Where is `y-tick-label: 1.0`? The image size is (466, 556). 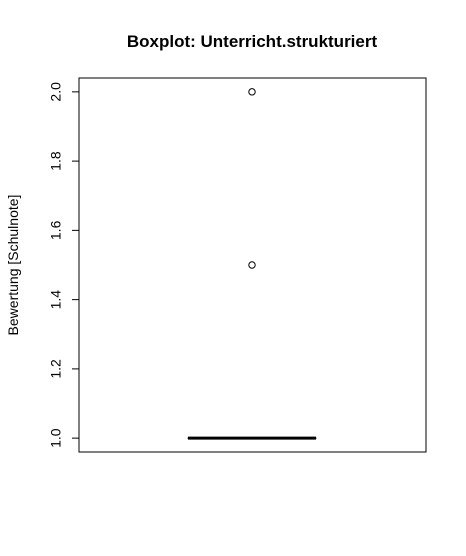 y-tick-label: 1.0 is located at coordinates (56, 438).